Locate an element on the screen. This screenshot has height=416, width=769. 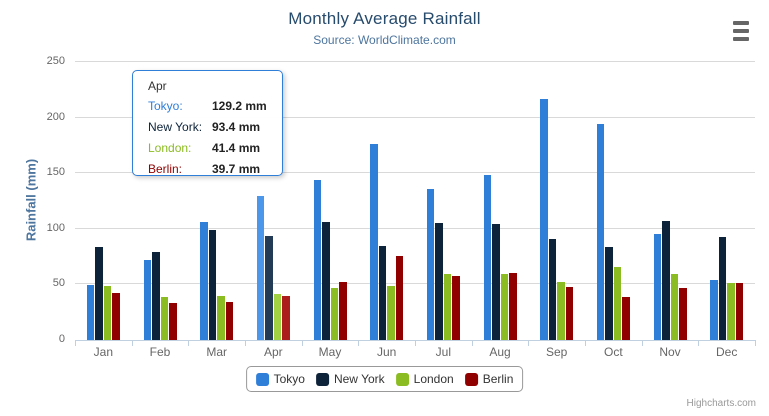
bar-berlin-nov is located at coordinates (683, 313).